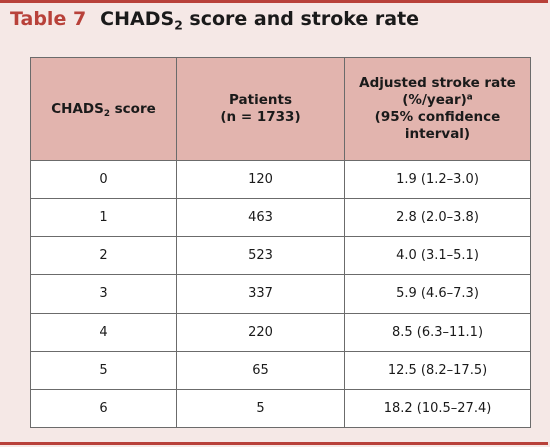  I want to click on score-cell: 0, so click(103, 179).